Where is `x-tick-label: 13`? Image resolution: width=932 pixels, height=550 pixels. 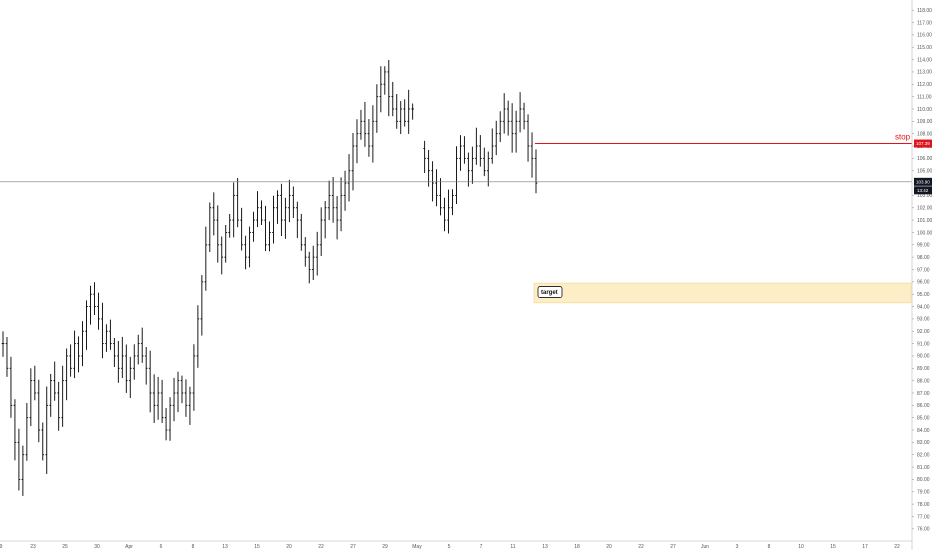
x-tick-label: 13 is located at coordinates (545, 547).